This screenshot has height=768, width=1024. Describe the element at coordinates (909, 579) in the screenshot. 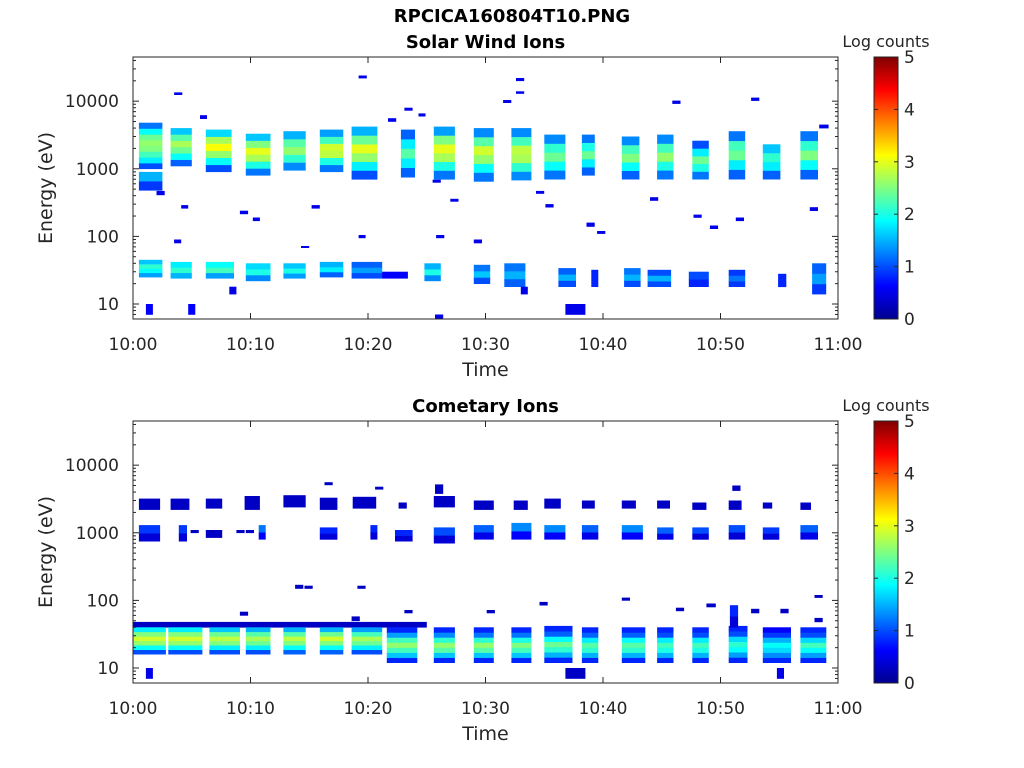

I see `colorbar-tick-label: 2` at that location.